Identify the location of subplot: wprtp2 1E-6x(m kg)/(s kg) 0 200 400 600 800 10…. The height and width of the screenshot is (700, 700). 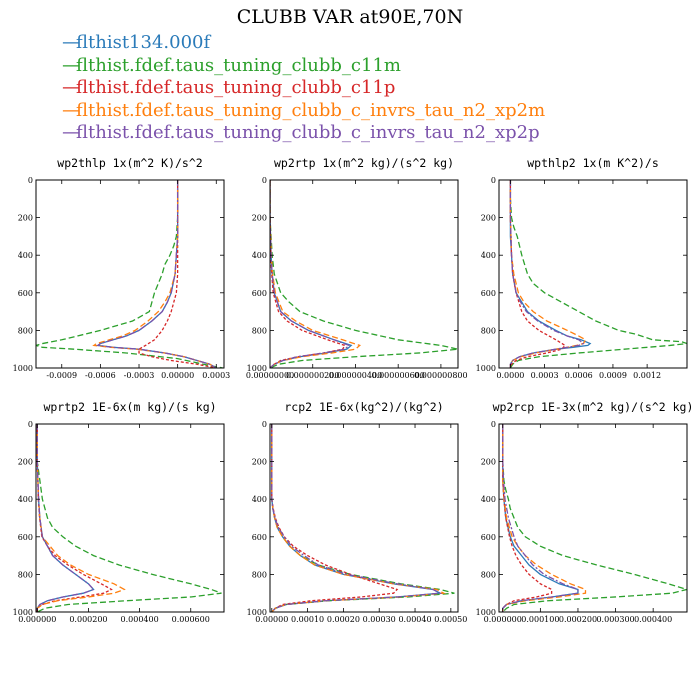
(119, 512).